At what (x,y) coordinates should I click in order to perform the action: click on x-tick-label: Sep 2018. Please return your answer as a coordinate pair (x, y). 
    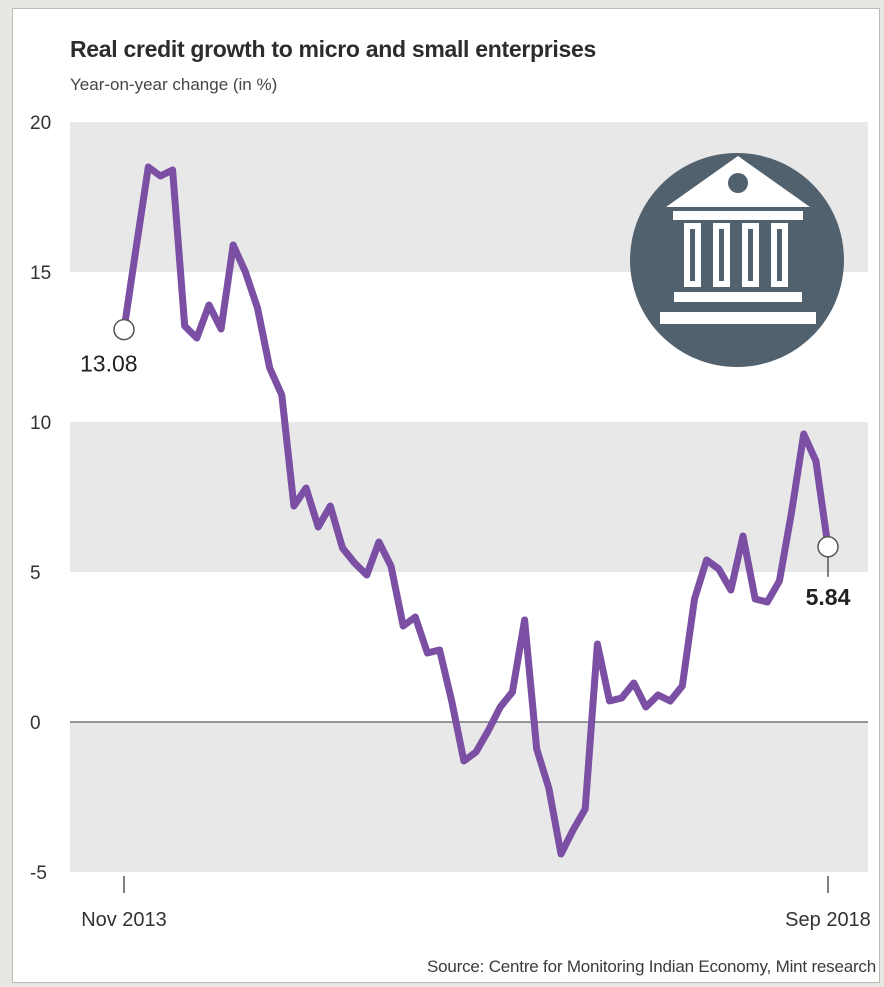
    Looking at the image, I should click on (828, 920).